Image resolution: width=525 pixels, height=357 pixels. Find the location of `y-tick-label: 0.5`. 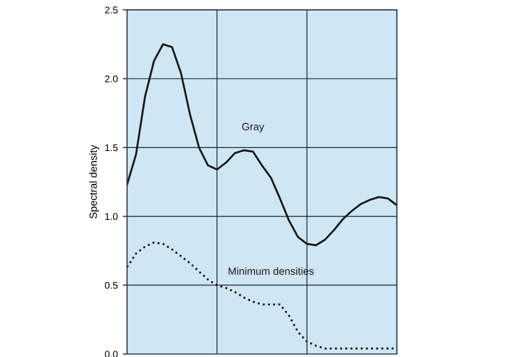

y-tick-label: 0.5 is located at coordinates (111, 285).